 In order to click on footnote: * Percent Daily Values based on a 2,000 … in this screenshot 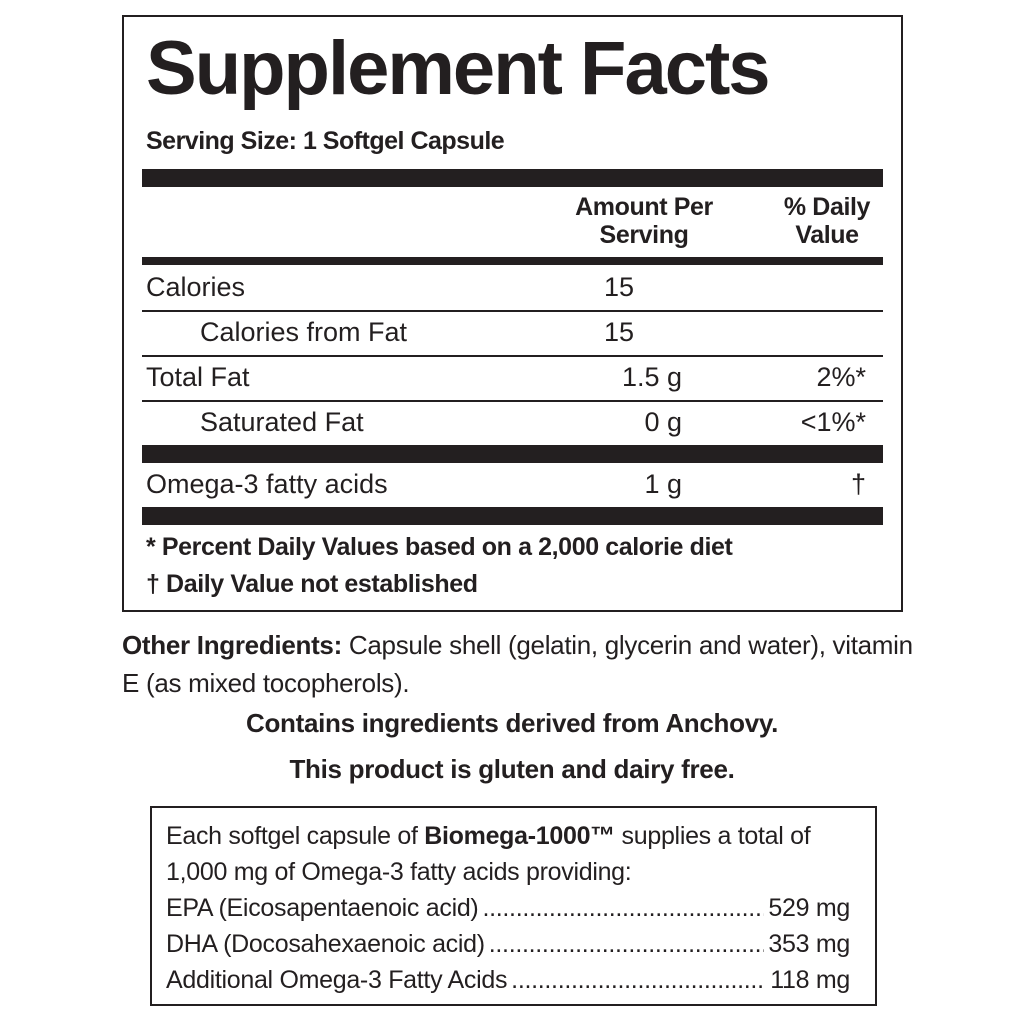, I will do `click(439, 547)`.